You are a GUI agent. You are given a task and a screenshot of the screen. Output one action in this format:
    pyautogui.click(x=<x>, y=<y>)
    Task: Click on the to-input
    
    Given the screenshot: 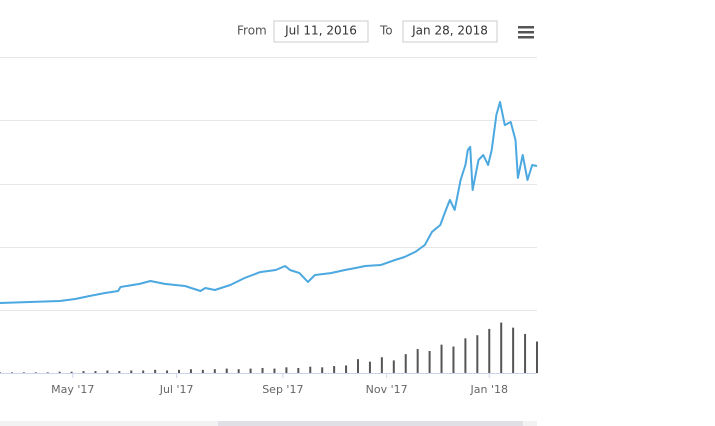 What is the action you would take?
    pyautogui.click(x=450, y=31)
    